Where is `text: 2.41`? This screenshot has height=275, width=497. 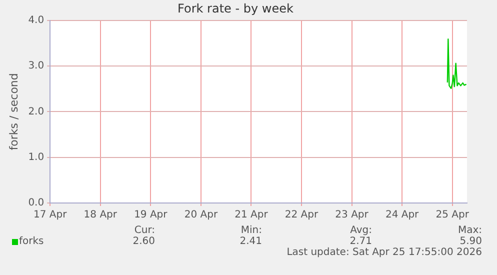
text: 2.41 is located at coordinates (251, 241).